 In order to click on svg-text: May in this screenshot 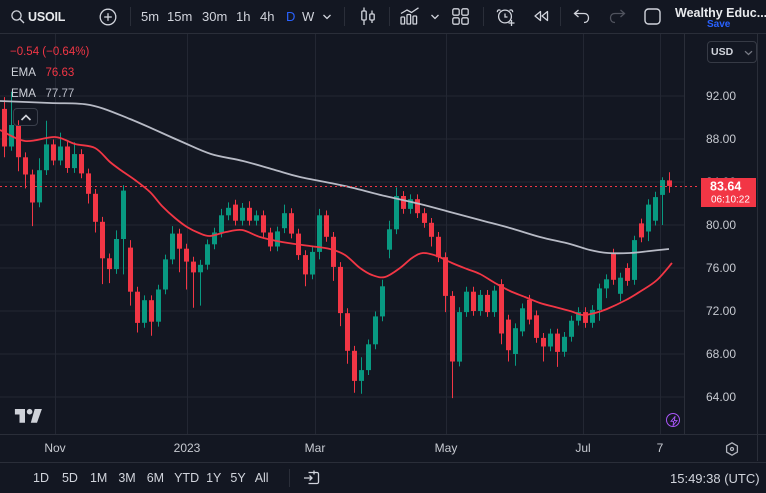, I will do `click(446, 448)`.